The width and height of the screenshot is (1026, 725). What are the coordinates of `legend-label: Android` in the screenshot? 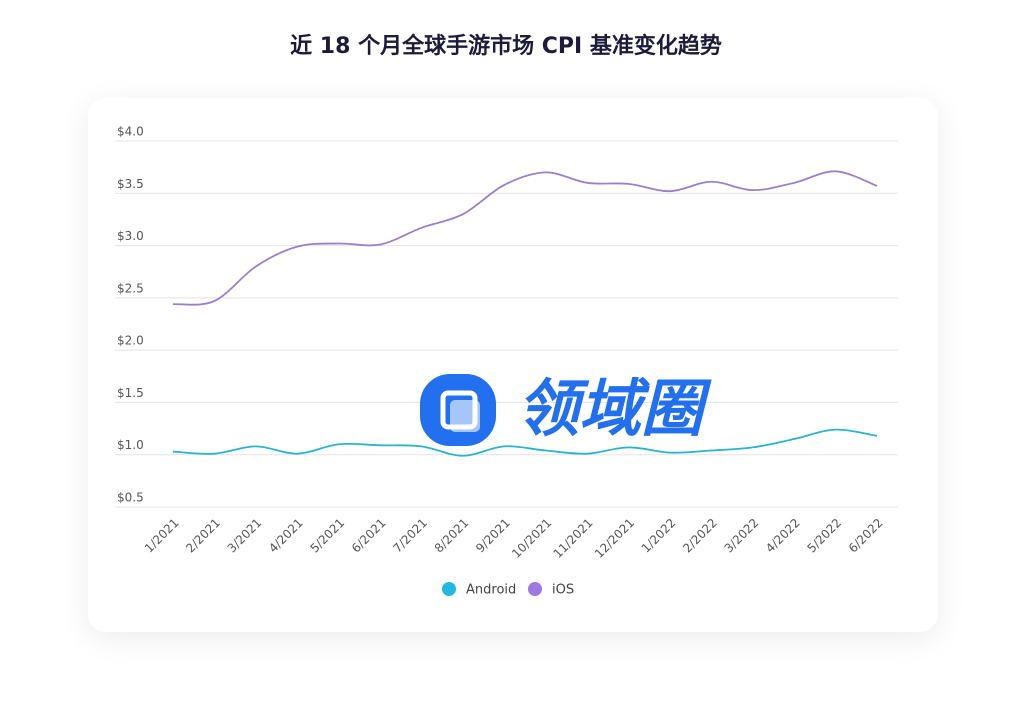 It's located at (491, 590).